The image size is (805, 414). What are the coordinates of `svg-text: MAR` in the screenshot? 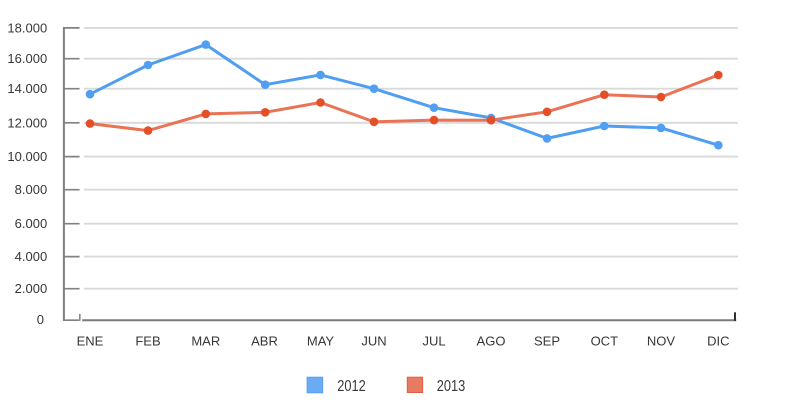 It's located at (205, 340).